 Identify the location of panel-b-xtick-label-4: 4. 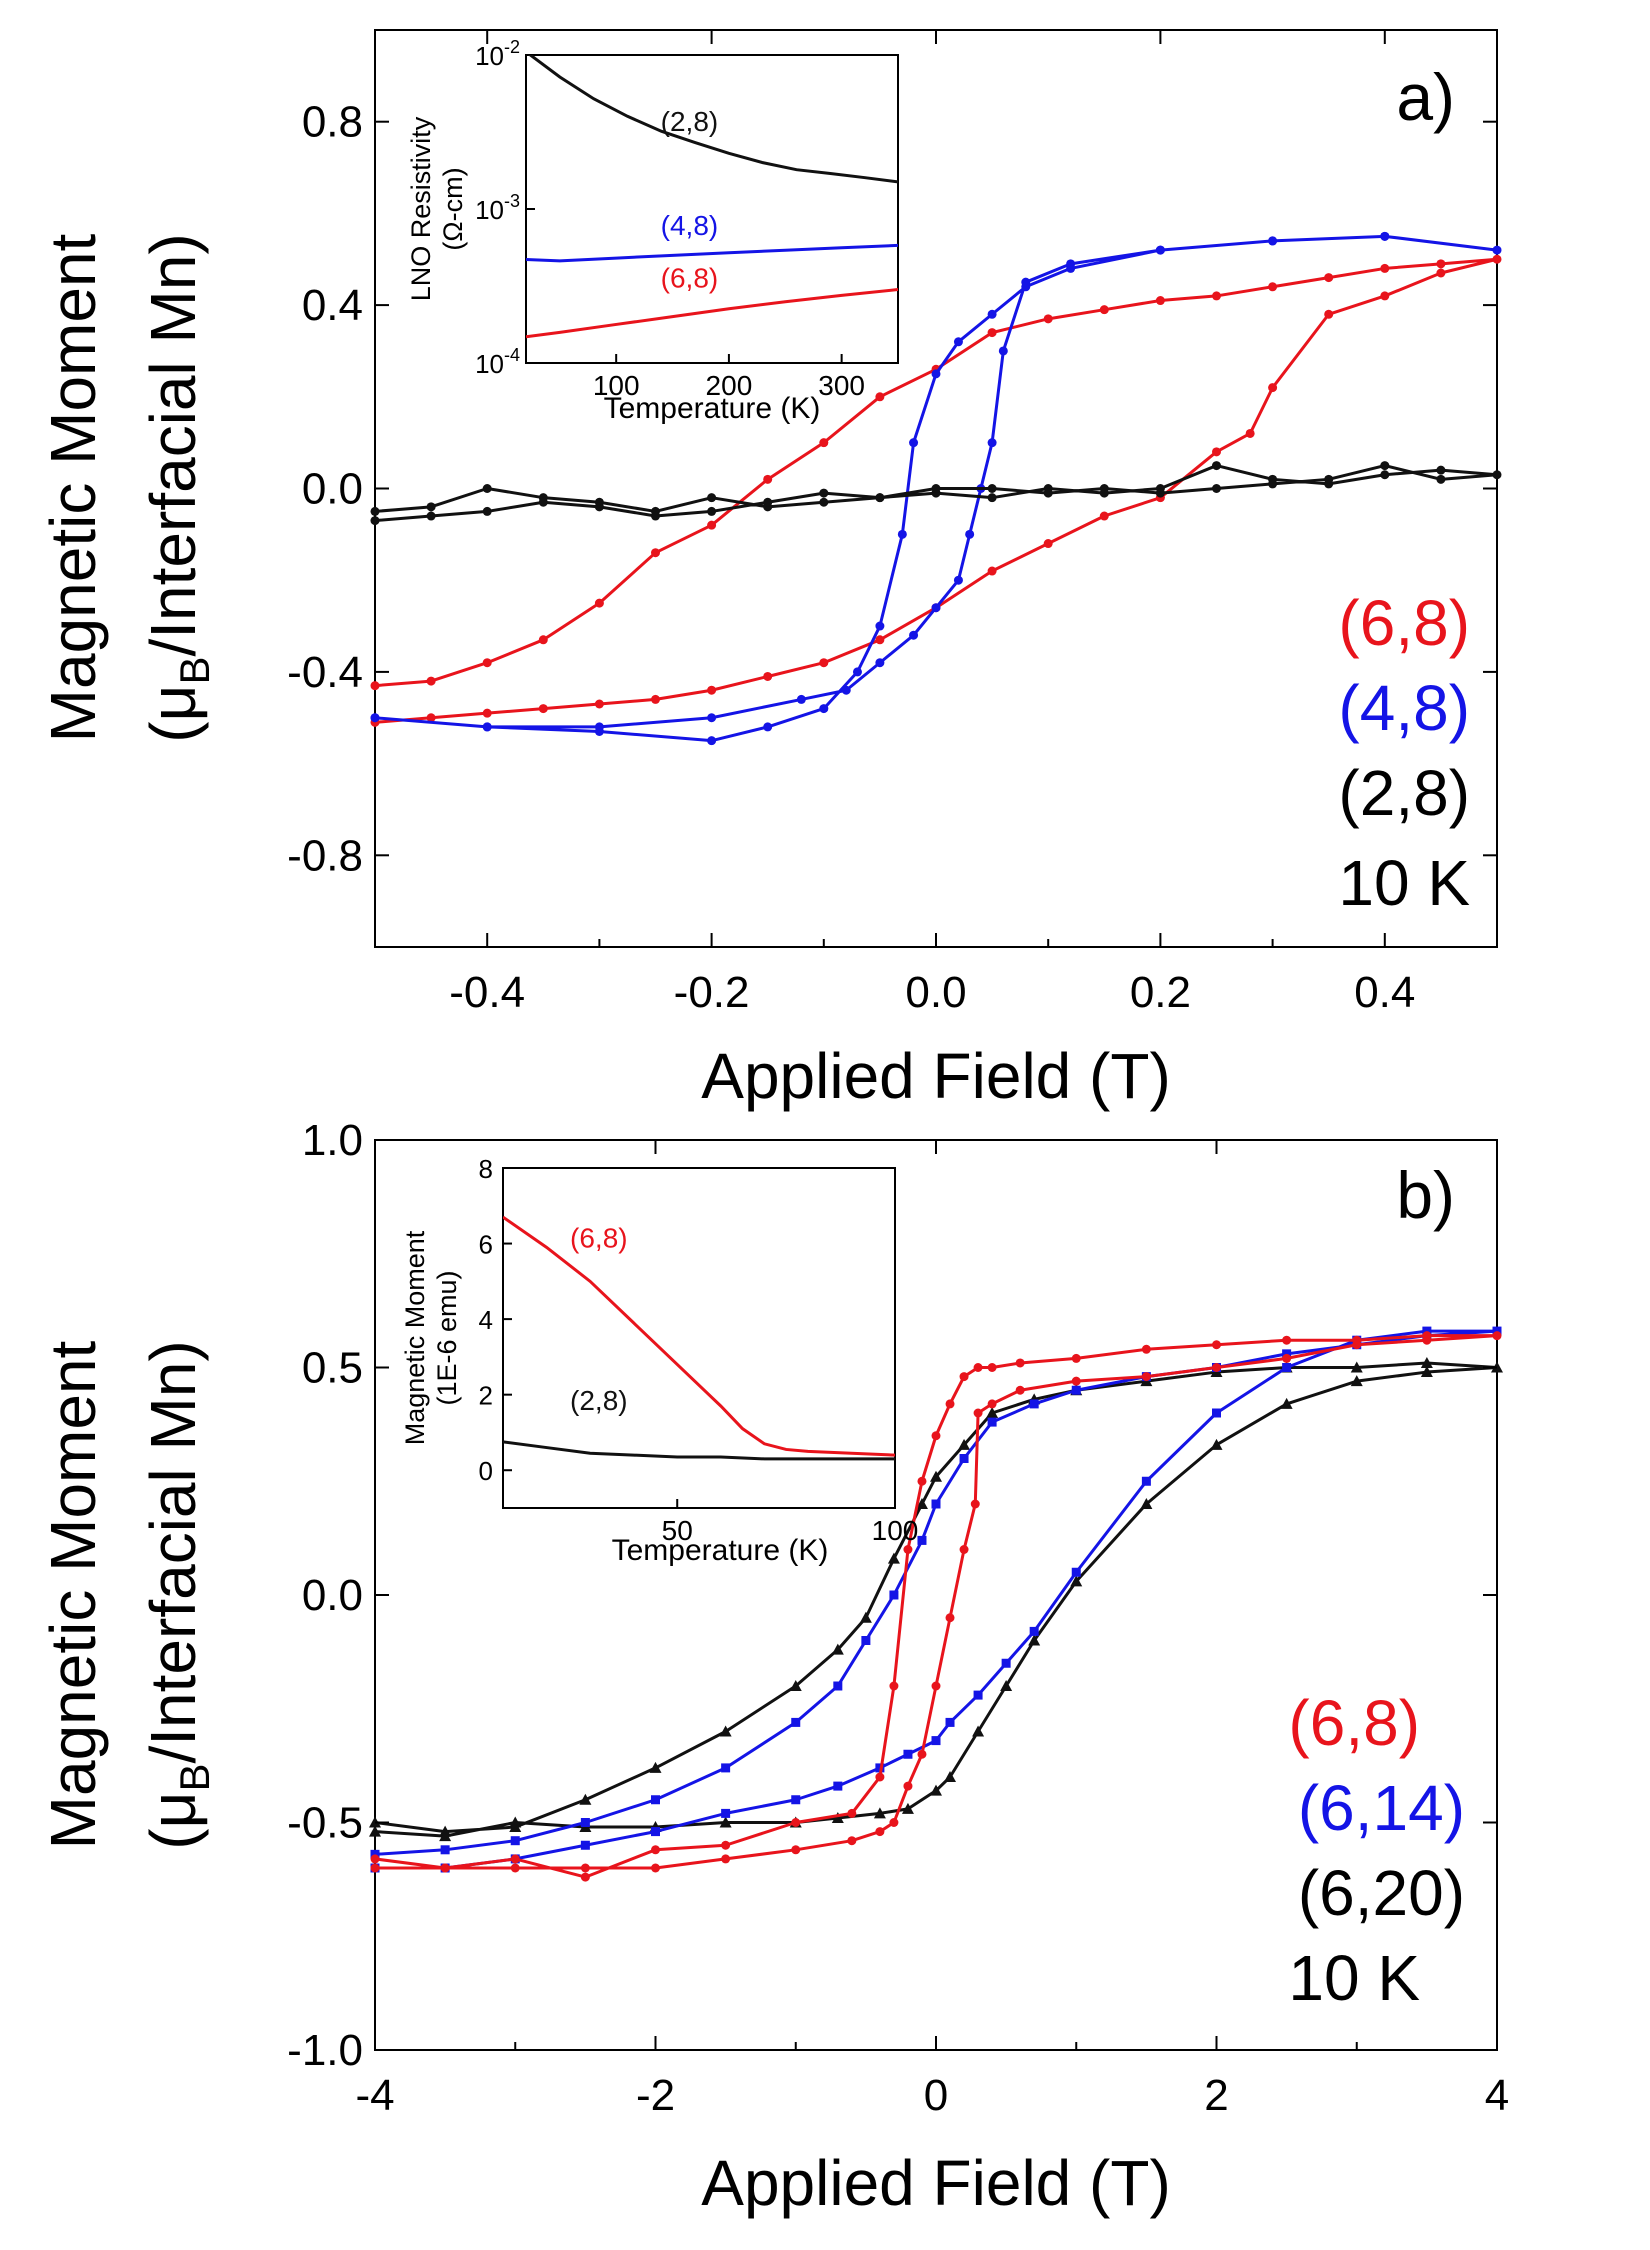
(1497, 2095).